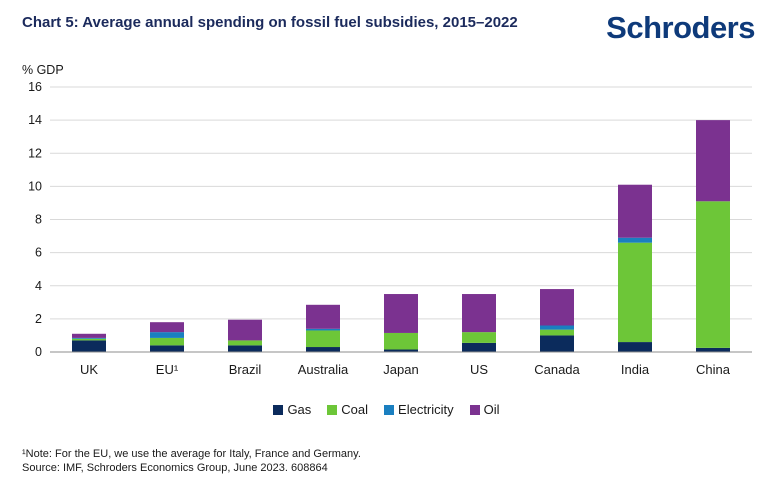  Describe the element at coordinates (35, 87) in the screenshot. I see `y-tick-label: 16` at that location.